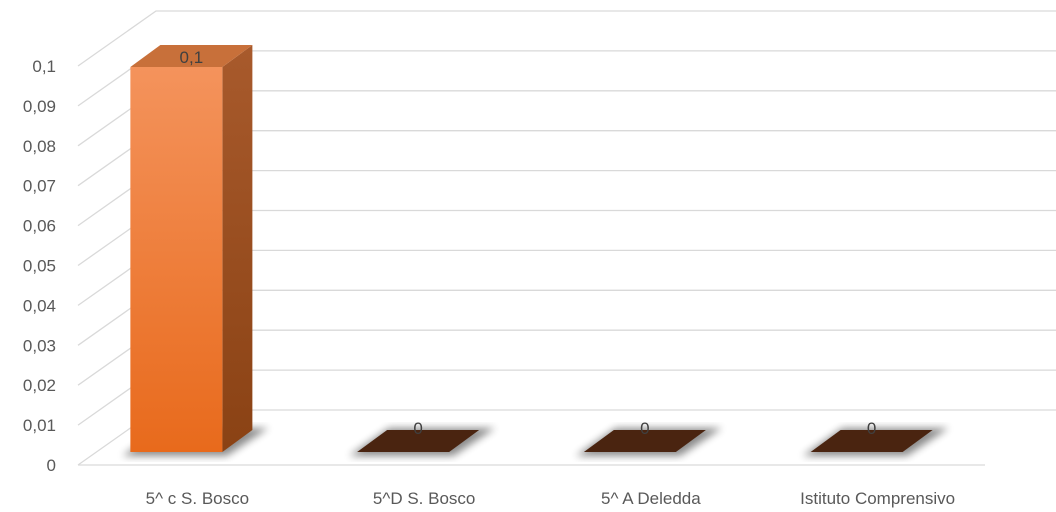  What do you see at coordinates (44, 66) in the screenshot?
I see `y-tick-label: 0,1` at bounding box center [44, 66].